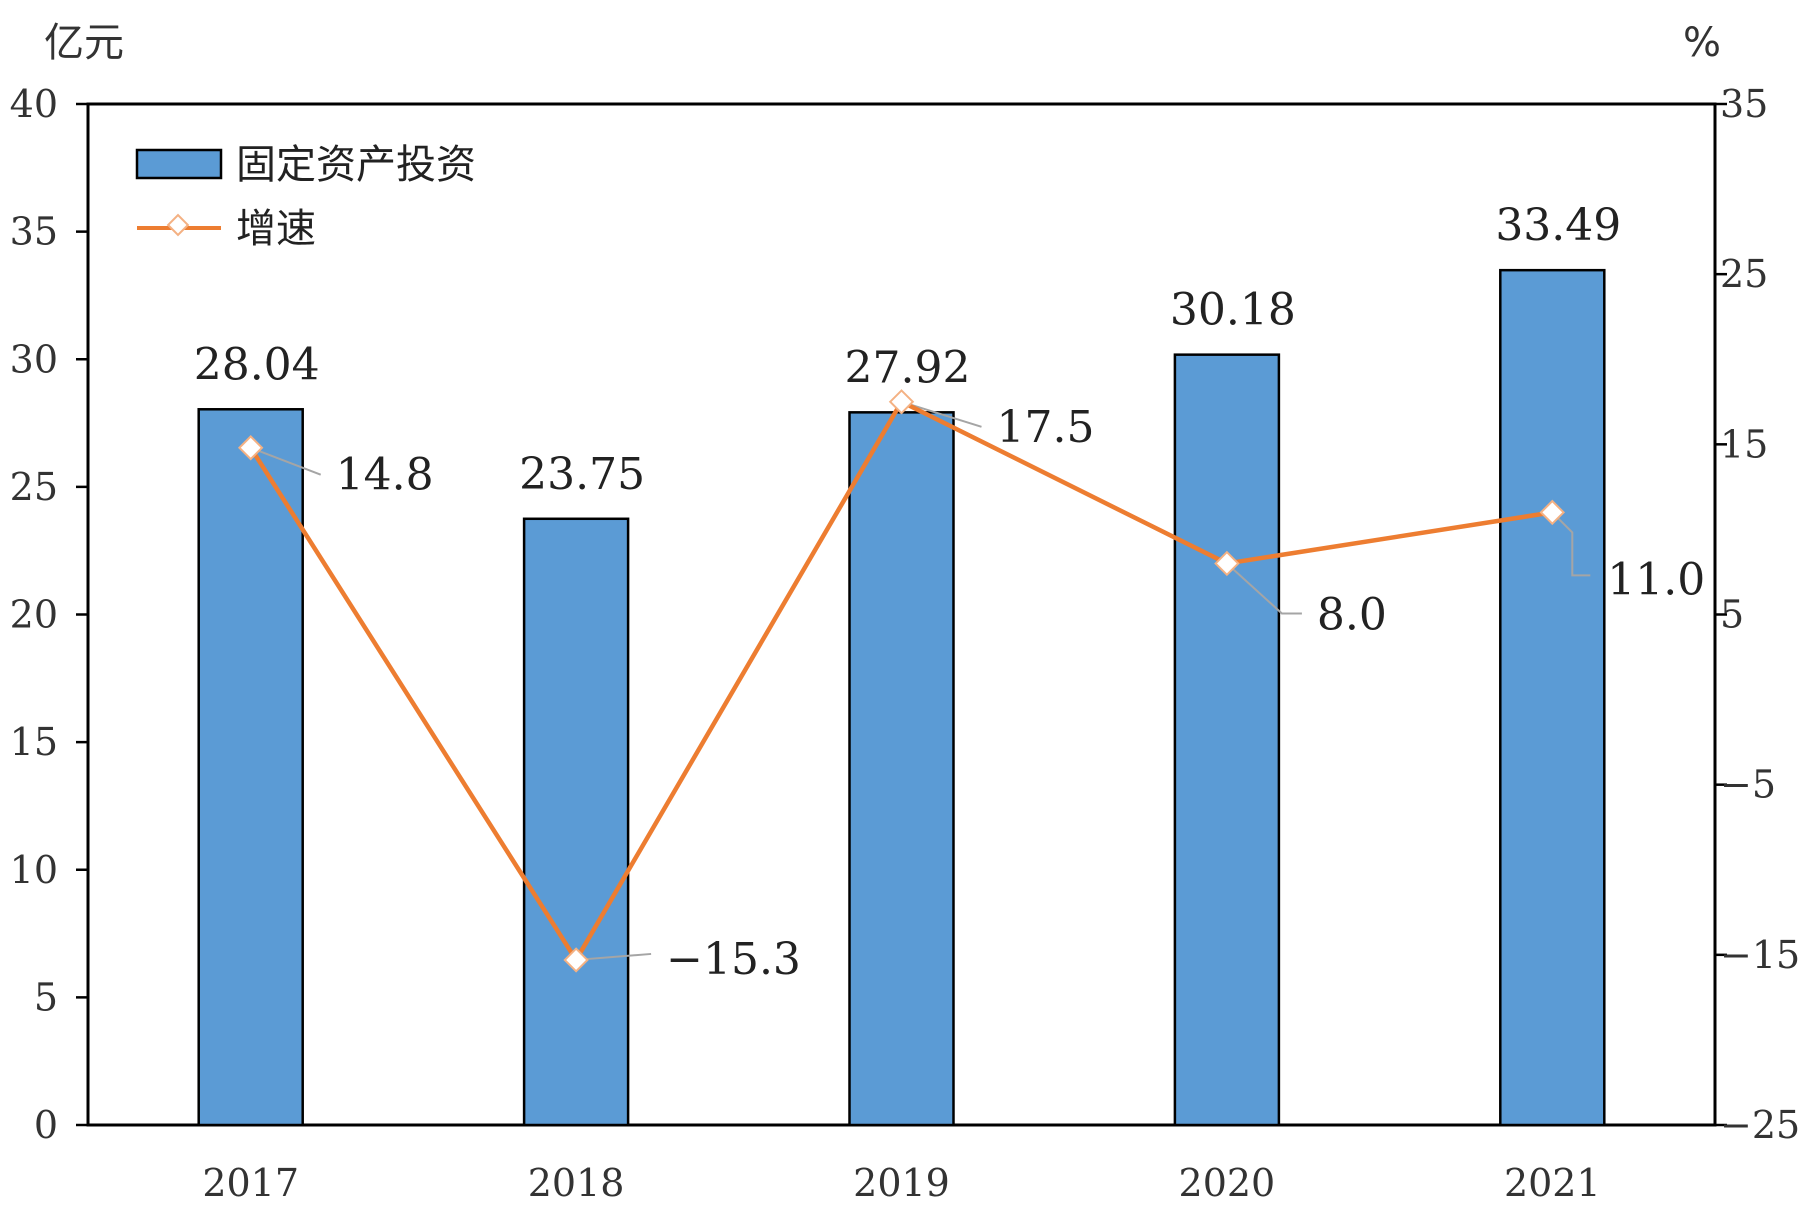 The image size is (1811, 1212). I want to click on legend-marker-line, so click(178, 225).